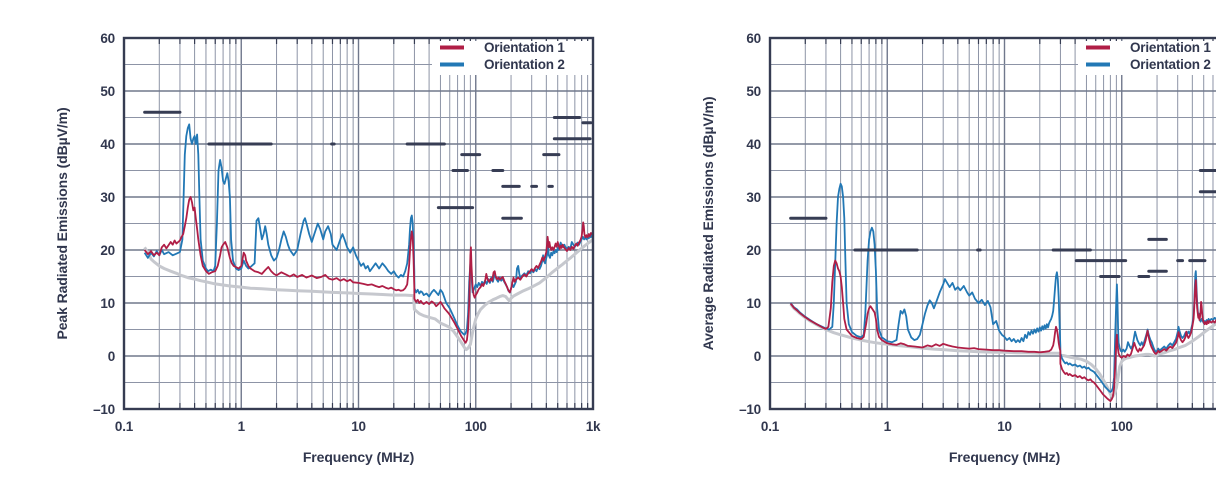  What do you see at coordinates (62, 223) in the screenshot?
I see `y-axis-title: Peak Radiated Emissions (dBµV/m)` at bounding box center [62, 223].